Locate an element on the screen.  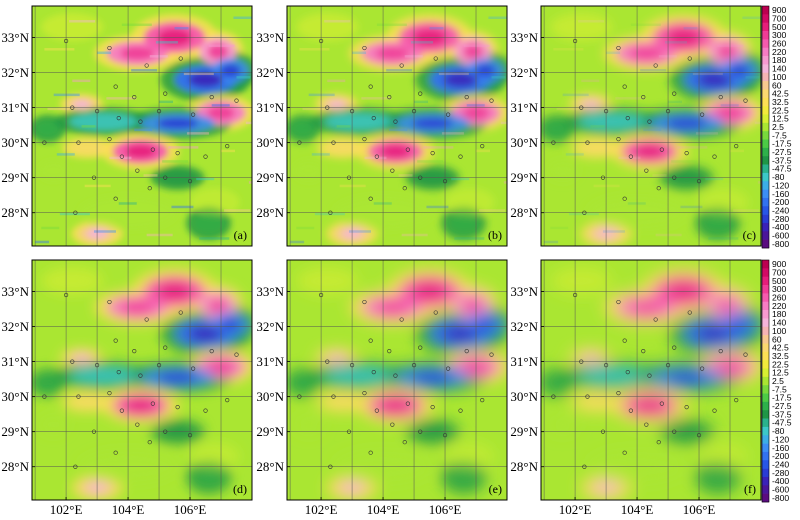
colorbar-tick-label: -160 is located at coordinates (780, 448).